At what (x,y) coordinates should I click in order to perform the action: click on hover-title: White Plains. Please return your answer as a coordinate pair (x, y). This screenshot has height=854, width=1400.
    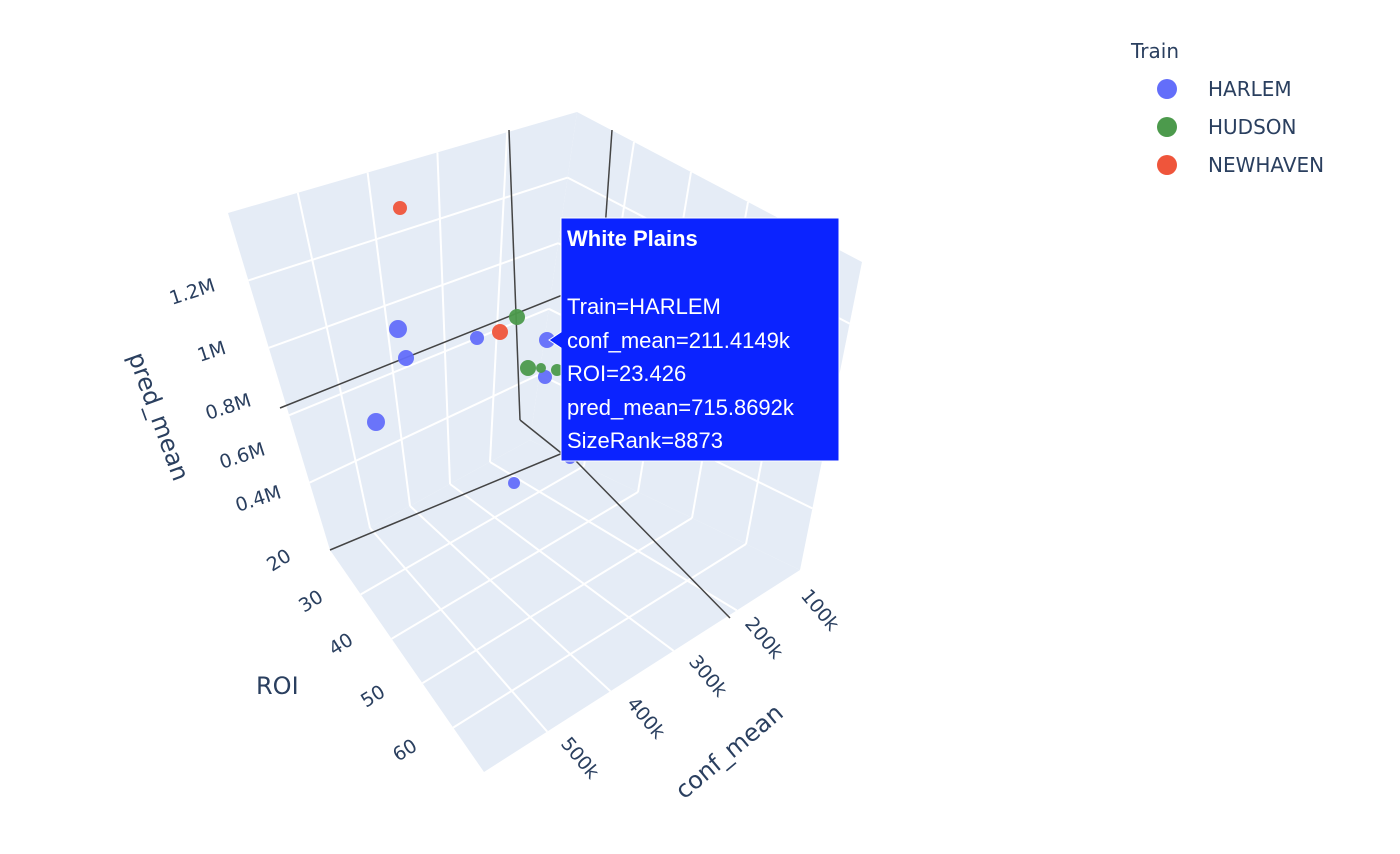
    Looking at the image, I should click on (632, 238).